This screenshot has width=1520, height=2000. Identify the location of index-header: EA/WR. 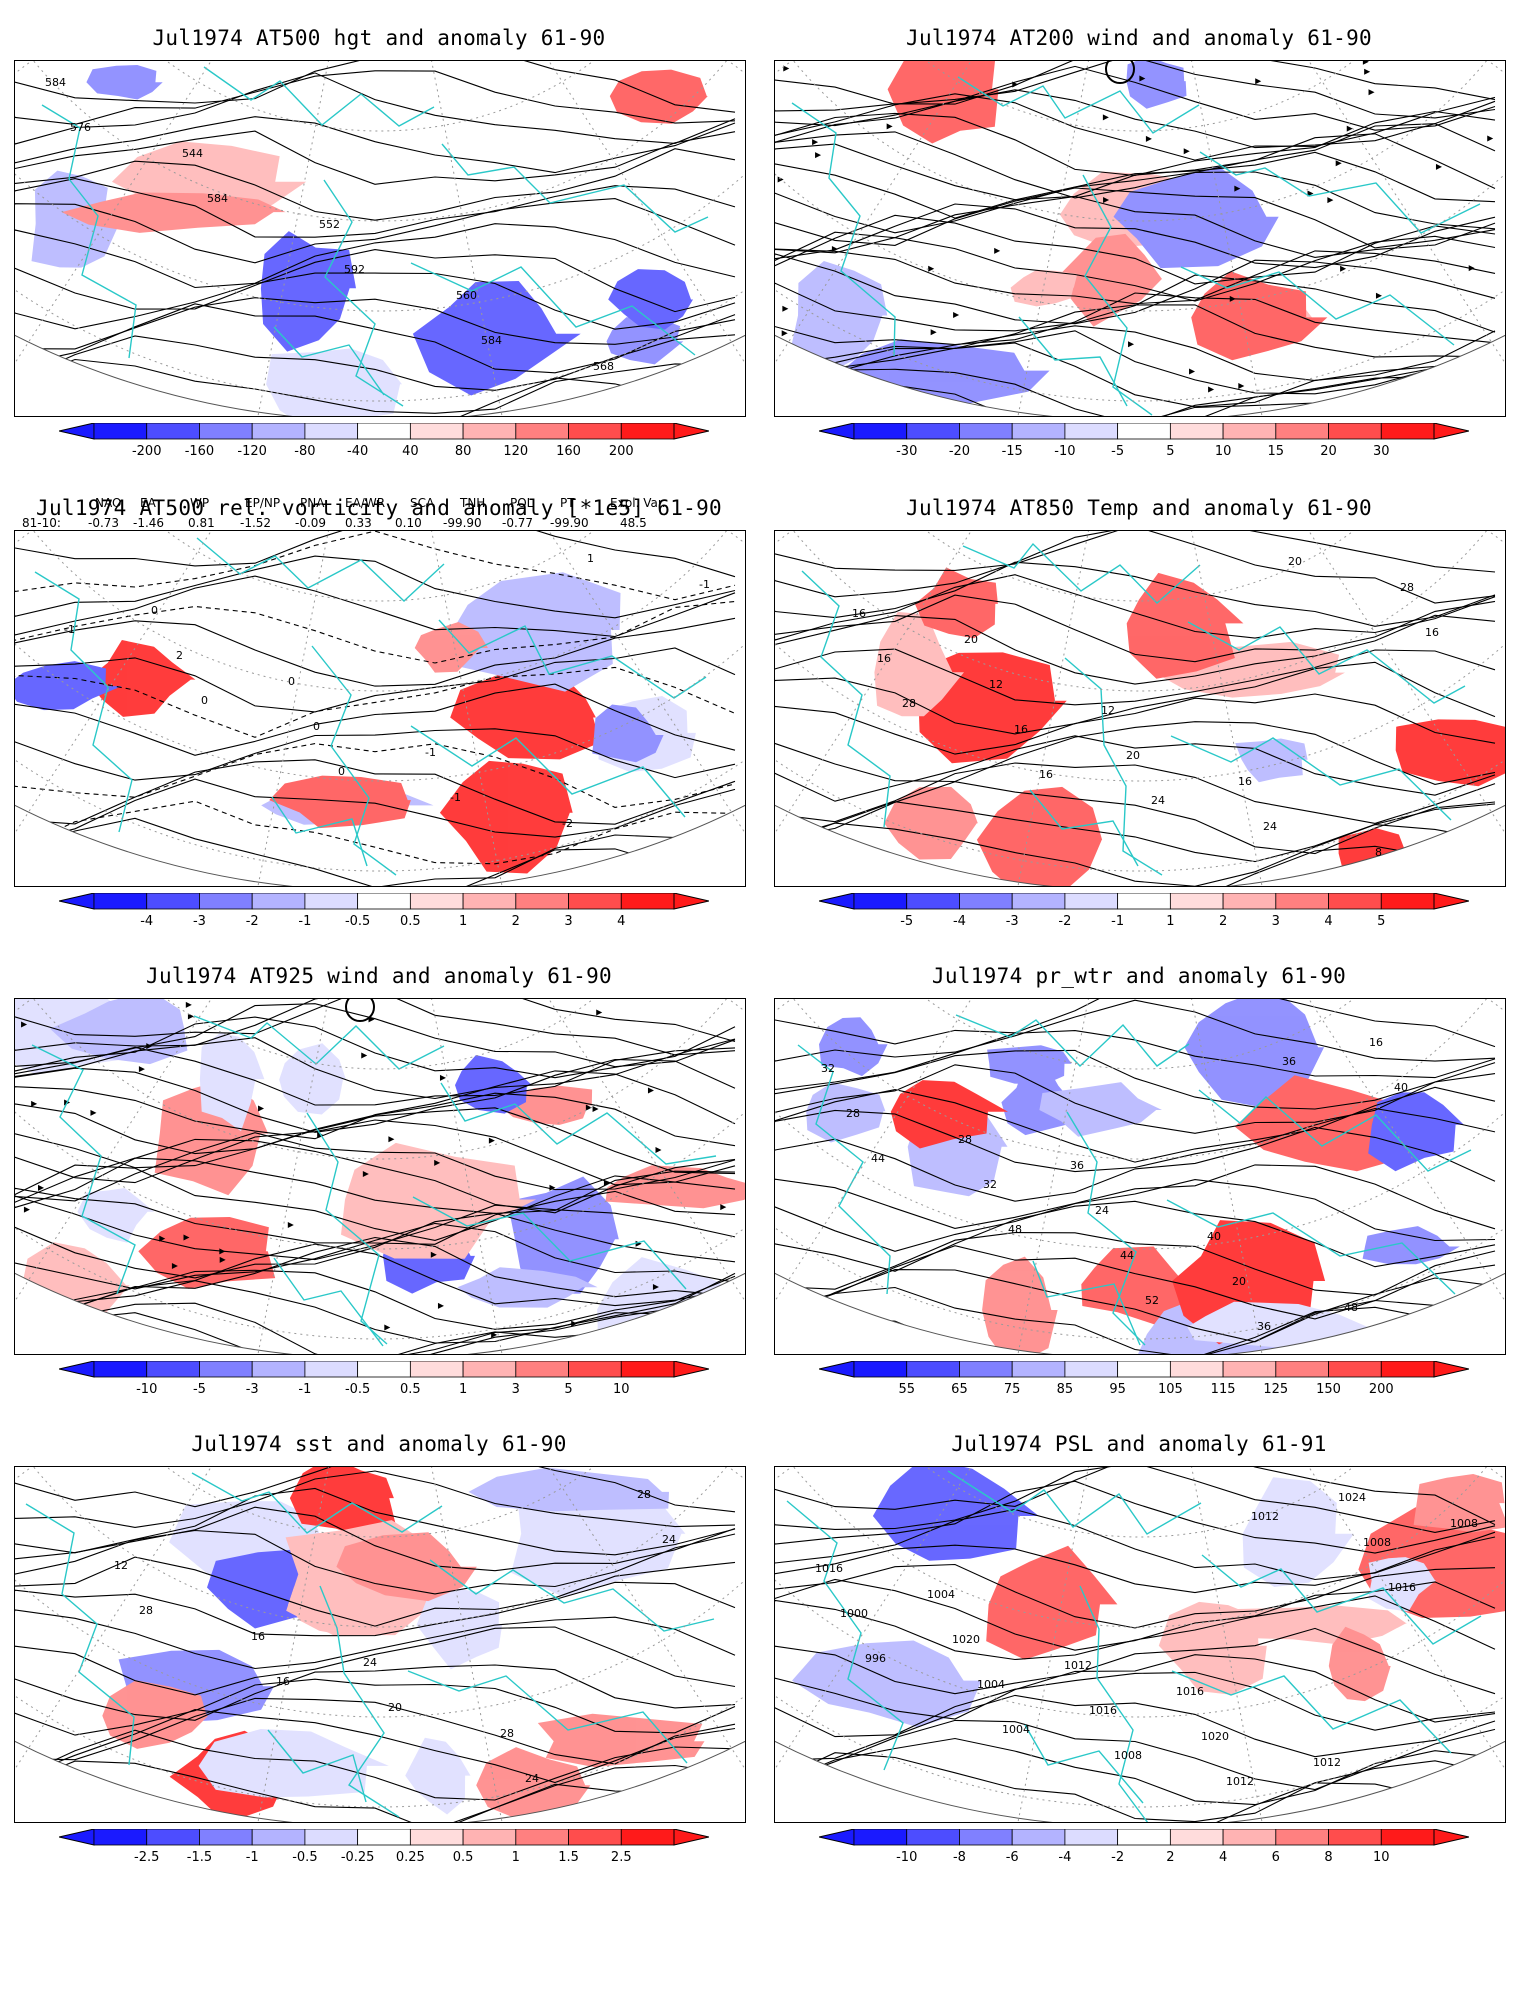
(365, 503).